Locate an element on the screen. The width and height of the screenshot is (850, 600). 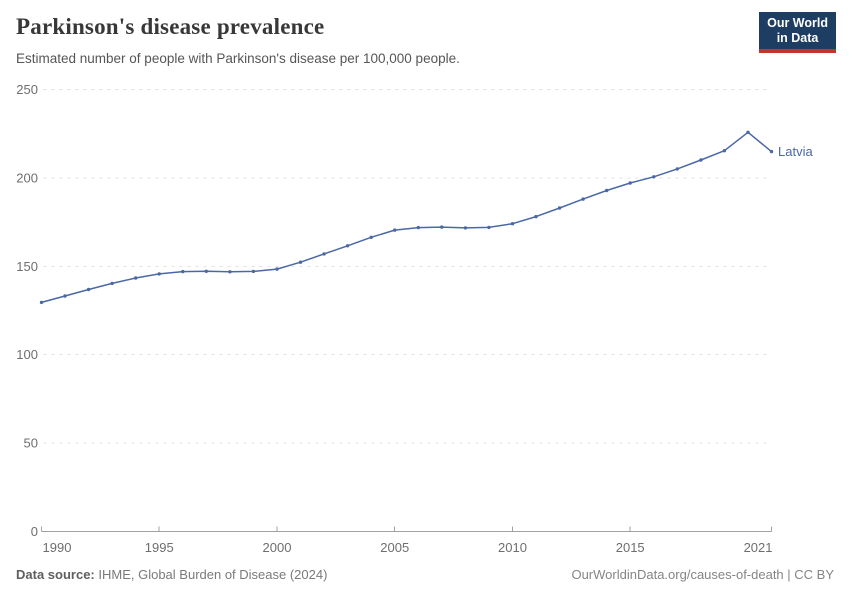
owid-logo: Our World in Data is located at coordinates (797, 32).